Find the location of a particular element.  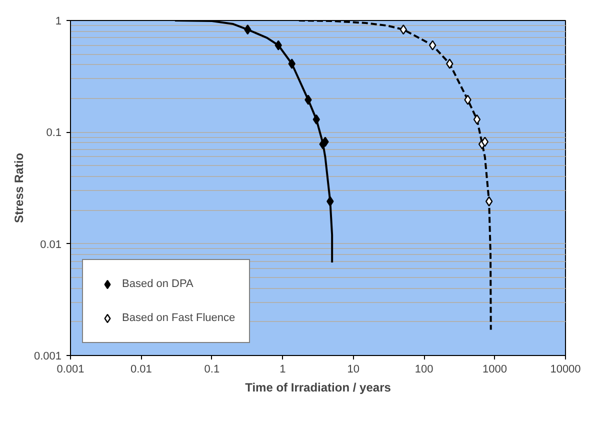

x-tick-label: 10000 is located at coordinates (565, 370).